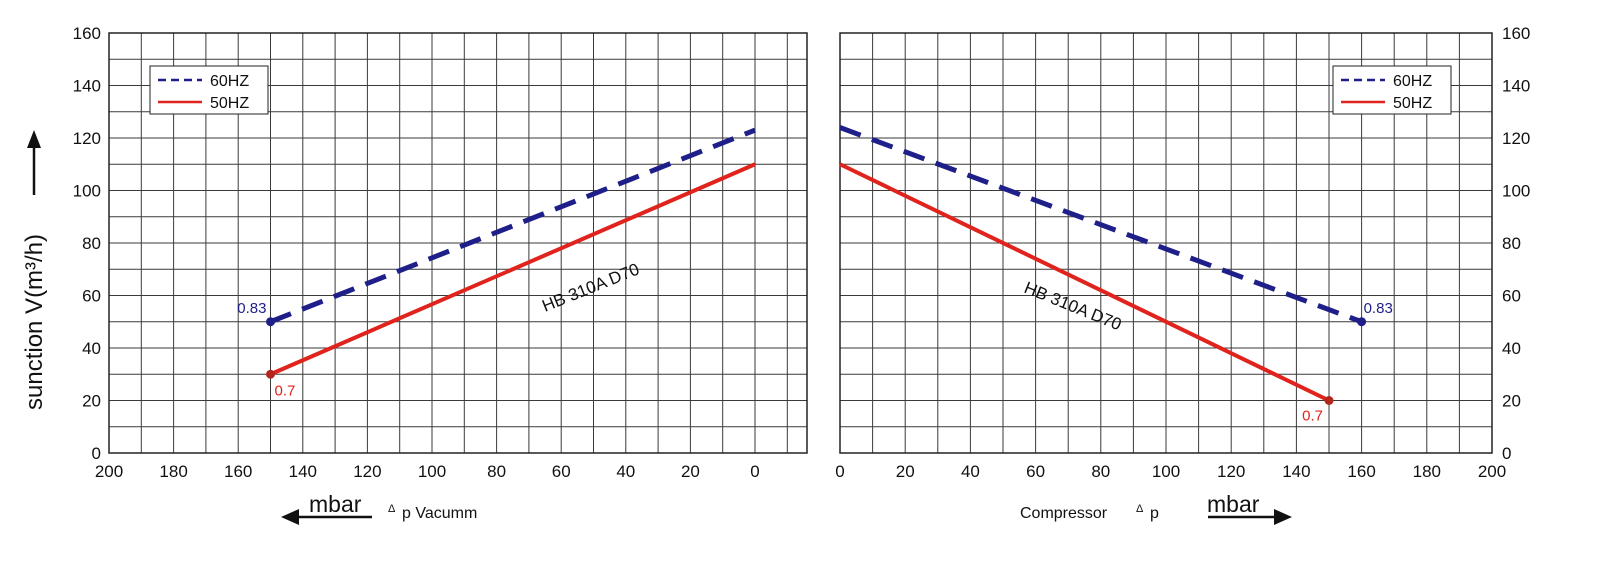  Describe the element at coordinates (439, 513) in the screenshot. I see `x-axis-label: p Vacumm` at that location.